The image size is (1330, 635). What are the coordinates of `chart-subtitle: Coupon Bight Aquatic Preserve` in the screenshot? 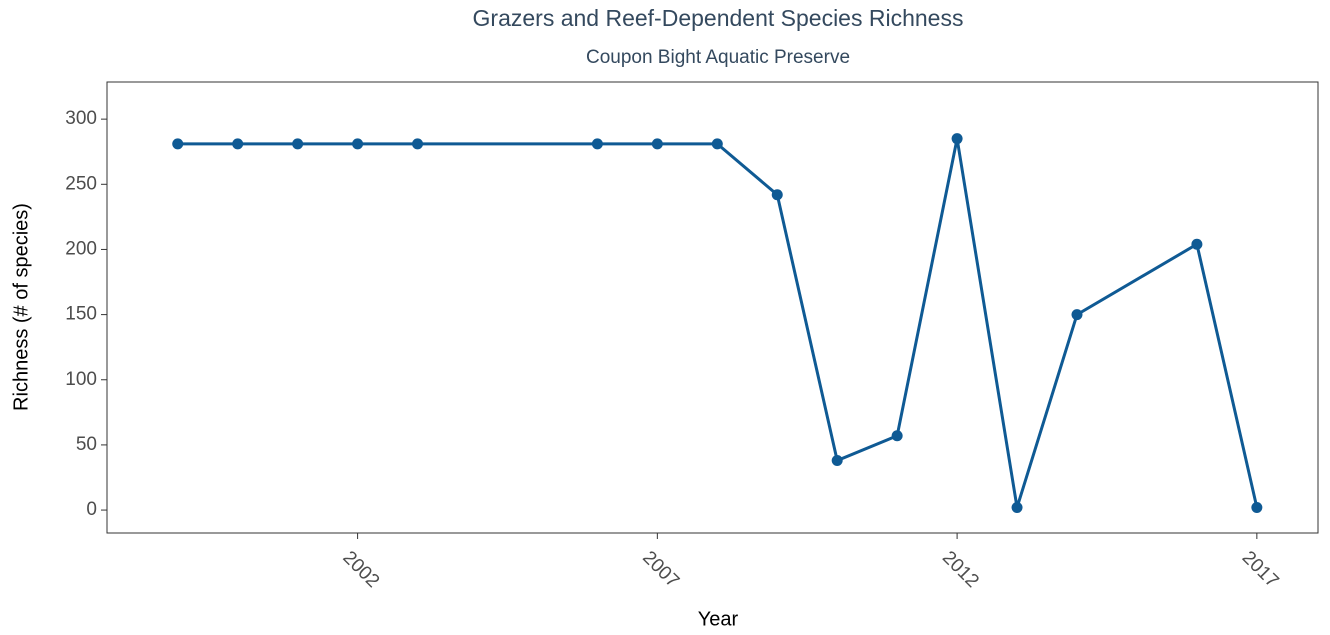 It's located at (718, 57).